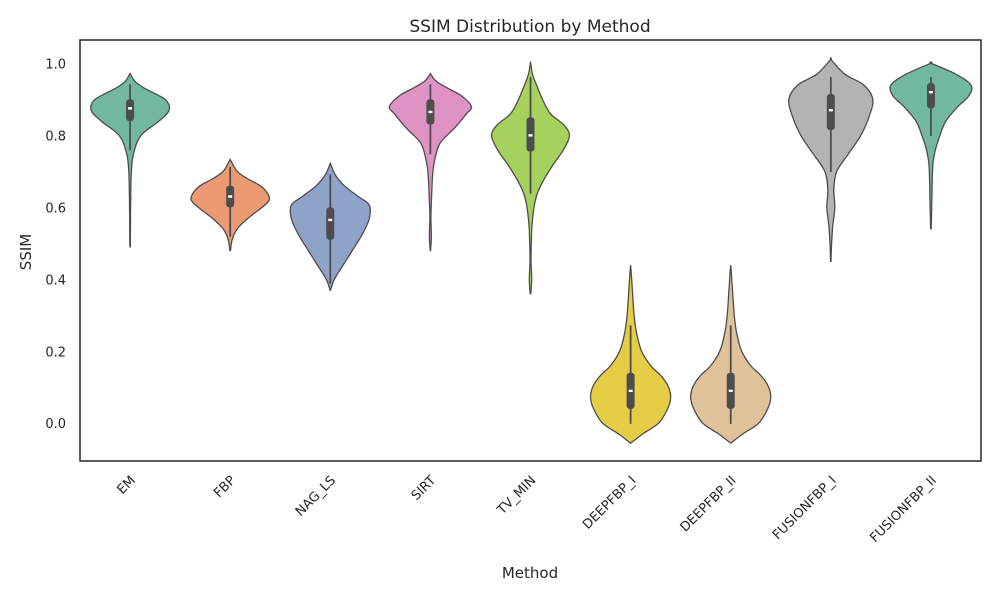  I want to click on violin-em, so click(130, 160).